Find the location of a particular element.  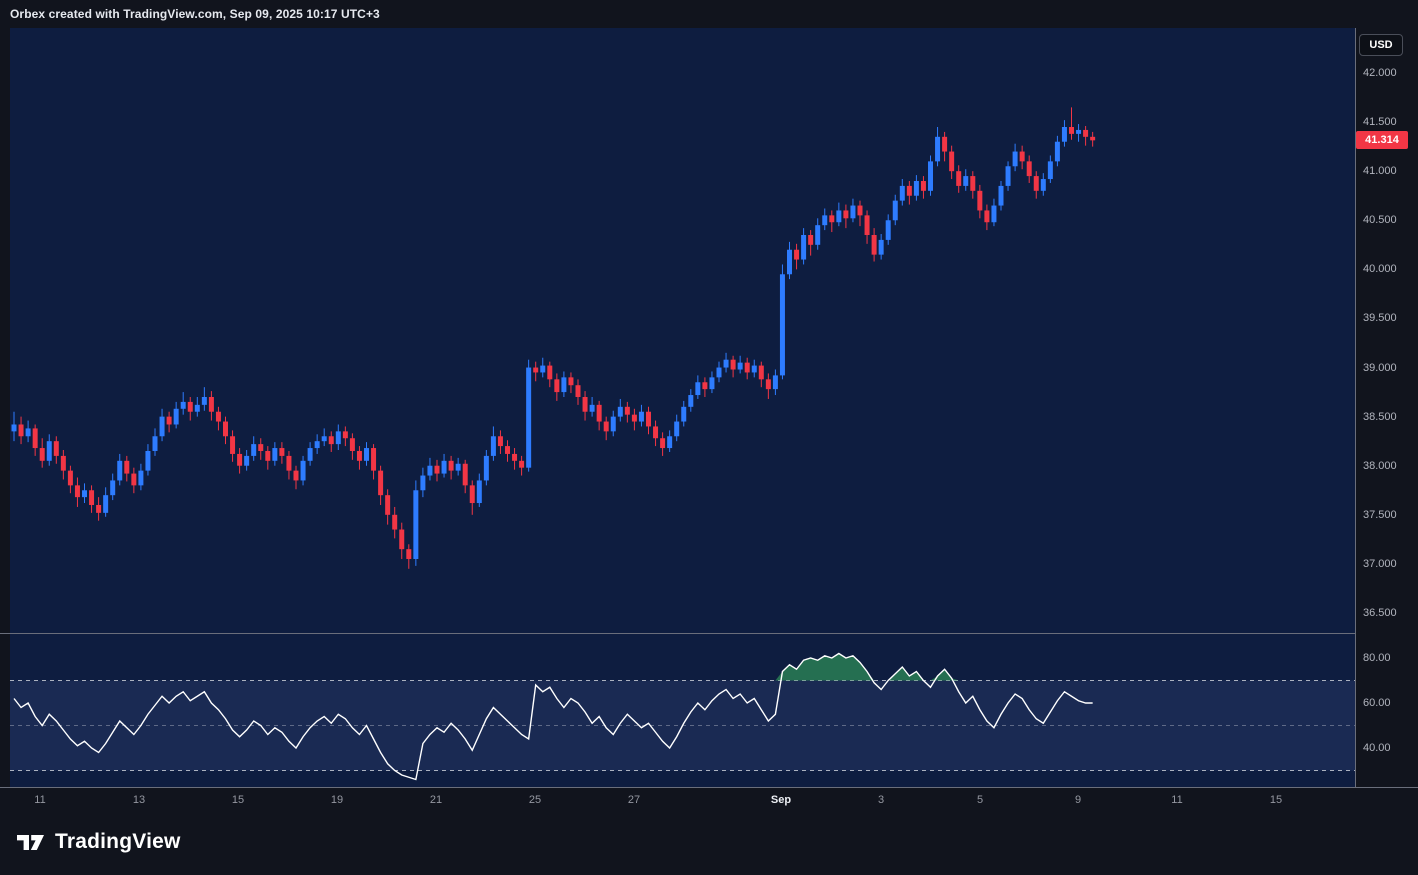

time-tick-label: 25 is located at coordinates (535, 800).